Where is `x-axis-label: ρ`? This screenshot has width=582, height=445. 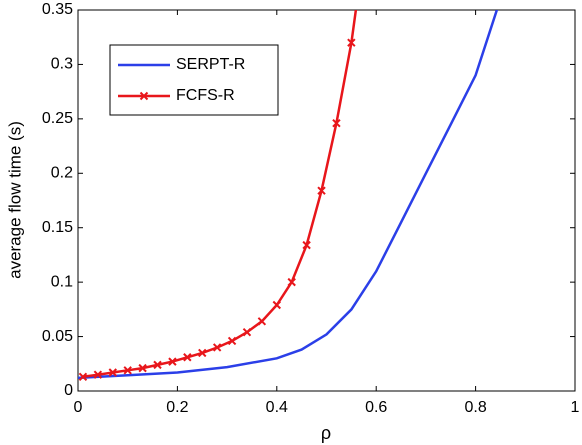 x-axis-label: ρ is located at coordinates (326, 433).